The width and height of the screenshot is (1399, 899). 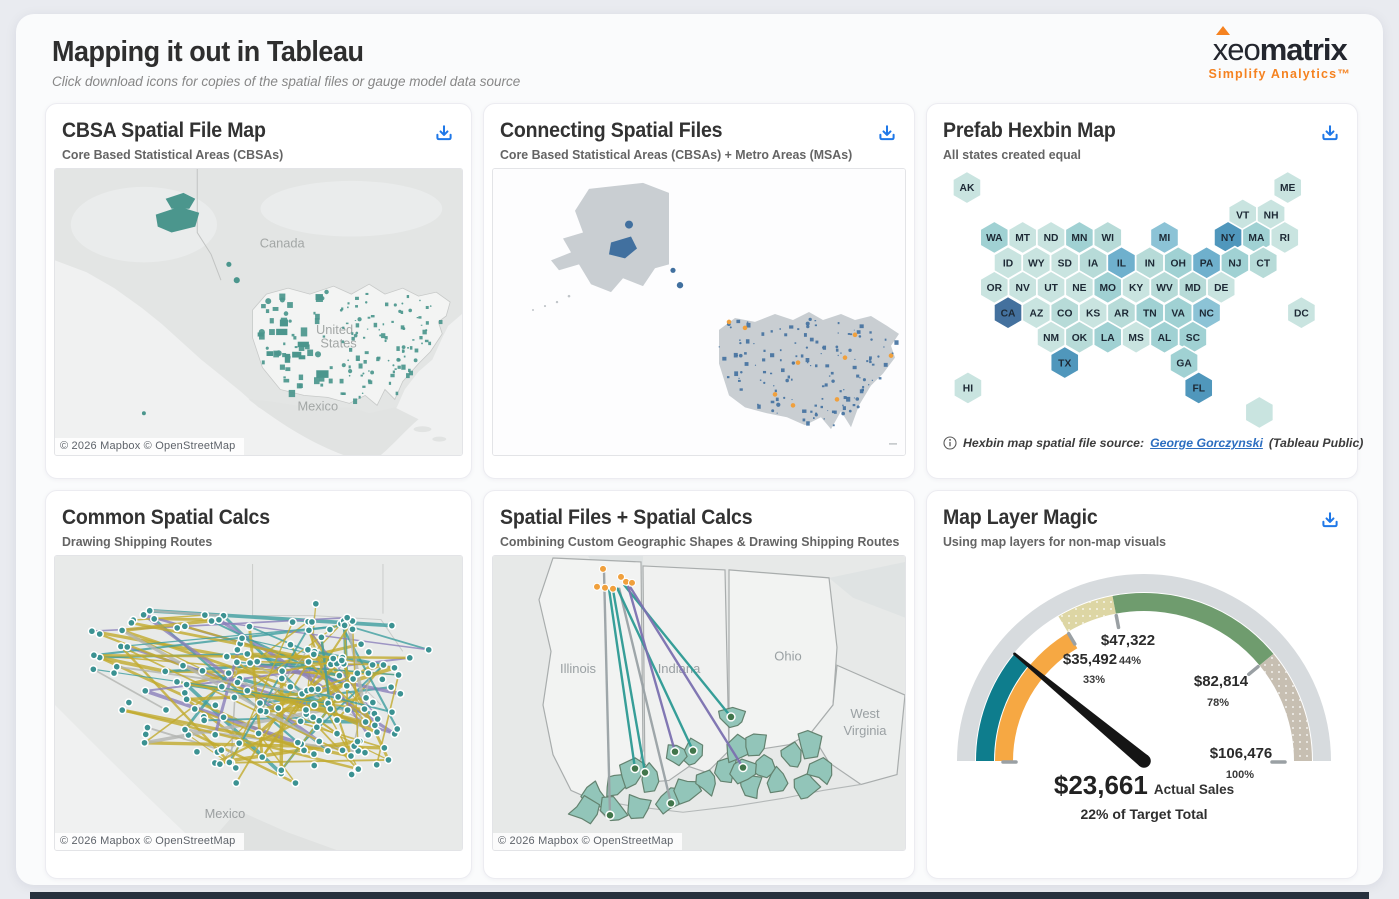 What do you see at coordinates (1051, 238) in the screenshot?
I see `svg-text: ND` at bounding box center [1051, 238].